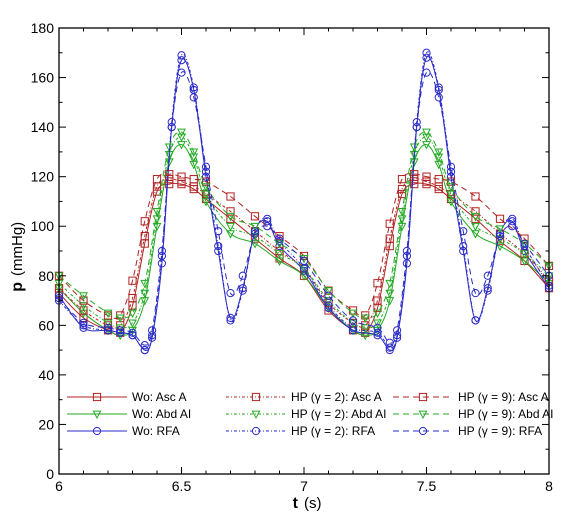 The image size is (581, 517). I want to click on x-tick-label: 8, so click(549, 486).